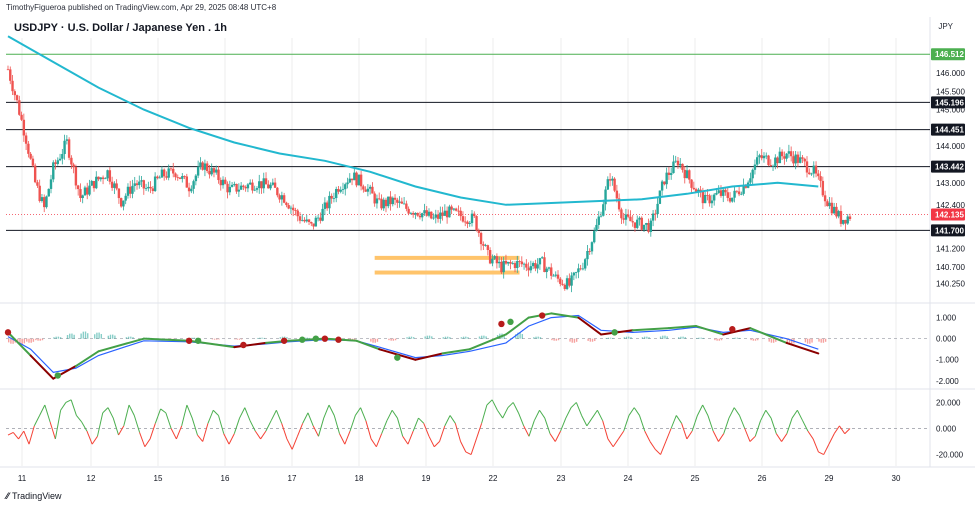  What do you see at coordinates (949, 102) in the screenshot?
I see `level-price-tag-label: 145.196` at bounding box center [949, 102].